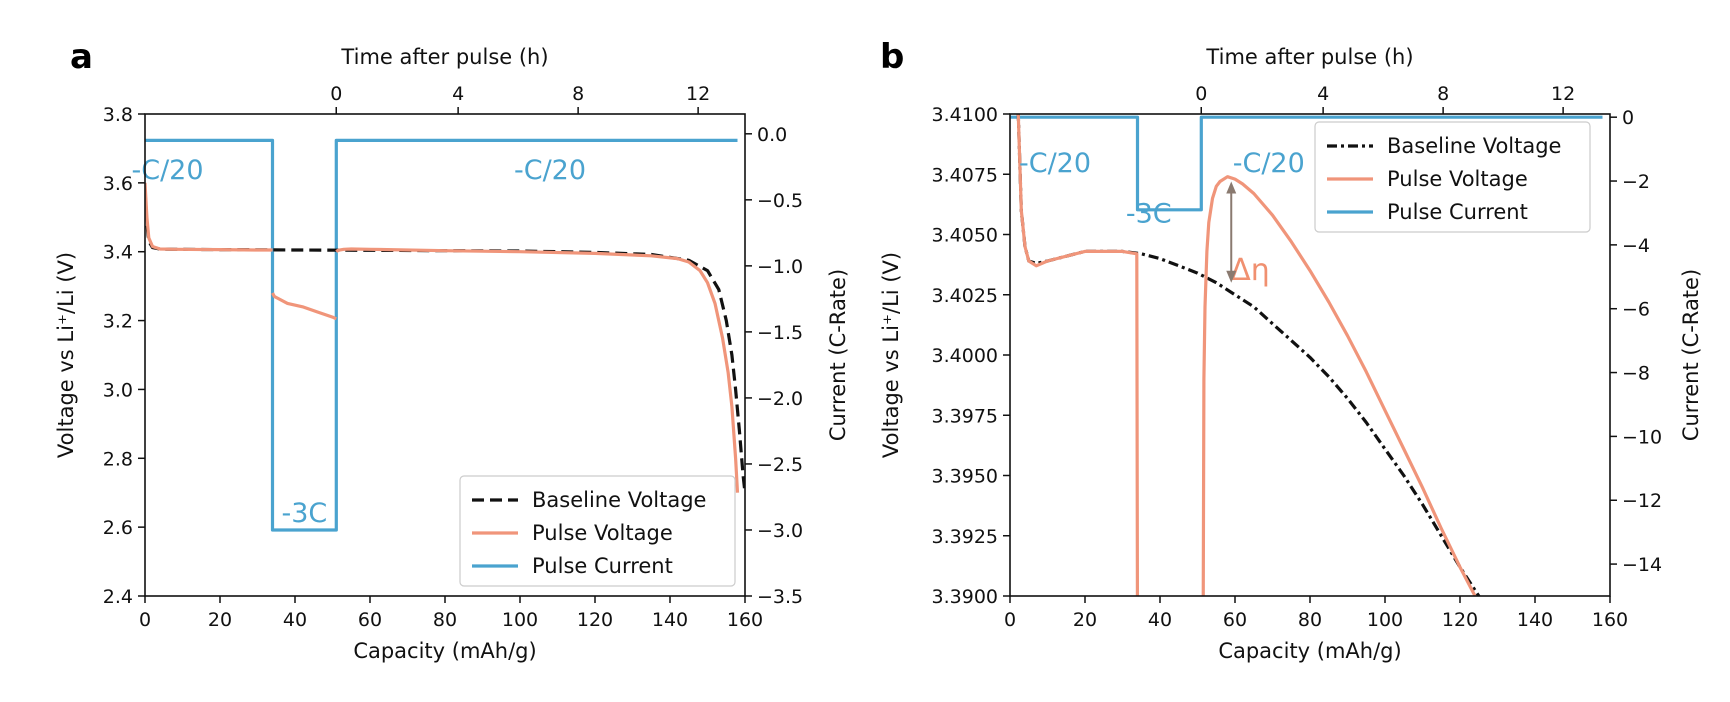  Describe the element at coordinates (118, 115) in the screenshot. I see `y-tick-label: 3.8` at that location.